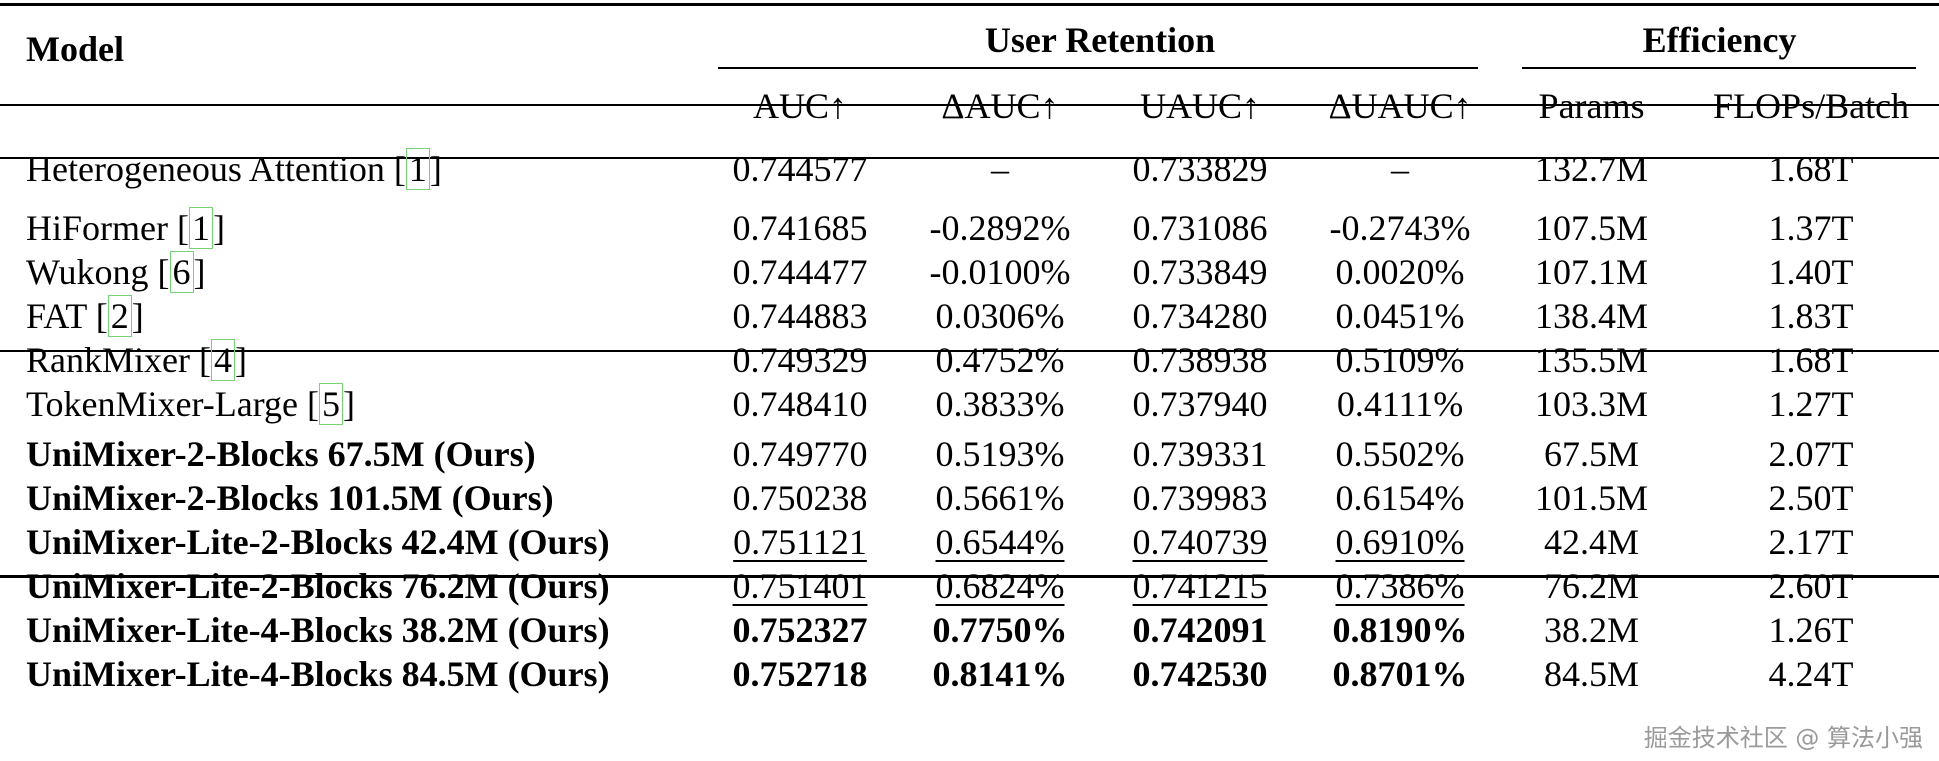 The image size is (1939, 761). I want to click on delta-auc-cell: -0.0100%, so click(1000, 272).